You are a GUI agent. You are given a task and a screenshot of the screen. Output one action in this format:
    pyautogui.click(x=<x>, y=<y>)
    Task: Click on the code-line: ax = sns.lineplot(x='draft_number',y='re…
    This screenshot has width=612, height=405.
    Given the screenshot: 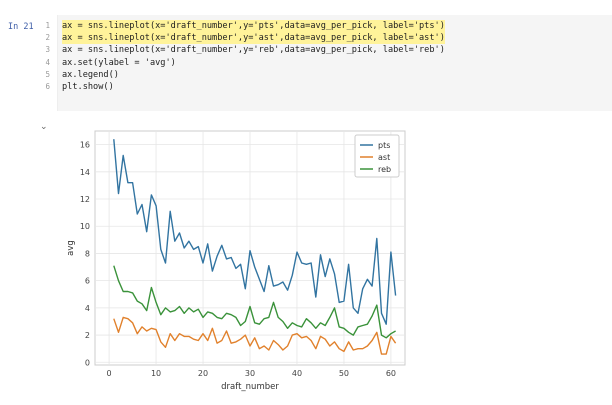 What is the action you would take?
    pyautogui.click(x=253, y=50)
    